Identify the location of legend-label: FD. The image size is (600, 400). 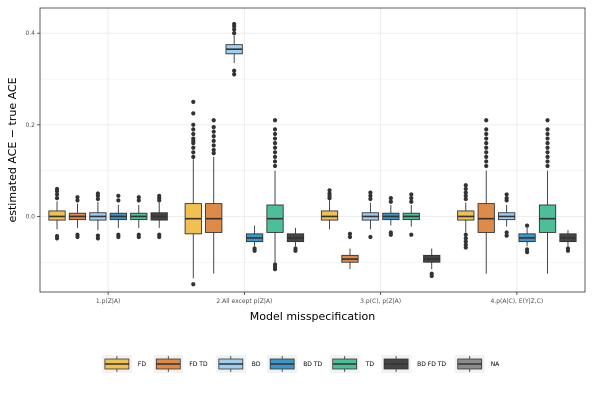
(142, 364).